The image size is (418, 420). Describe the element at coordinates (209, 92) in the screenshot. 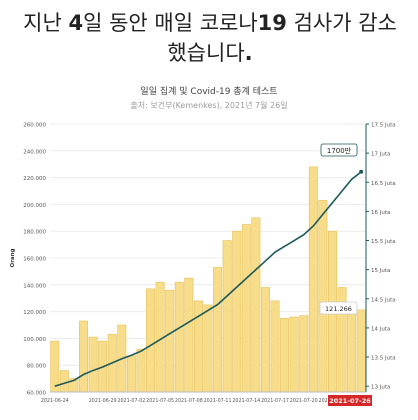

I see `chart-title: 일일 집계 및 Covid-19 총계 테스트` at that location.